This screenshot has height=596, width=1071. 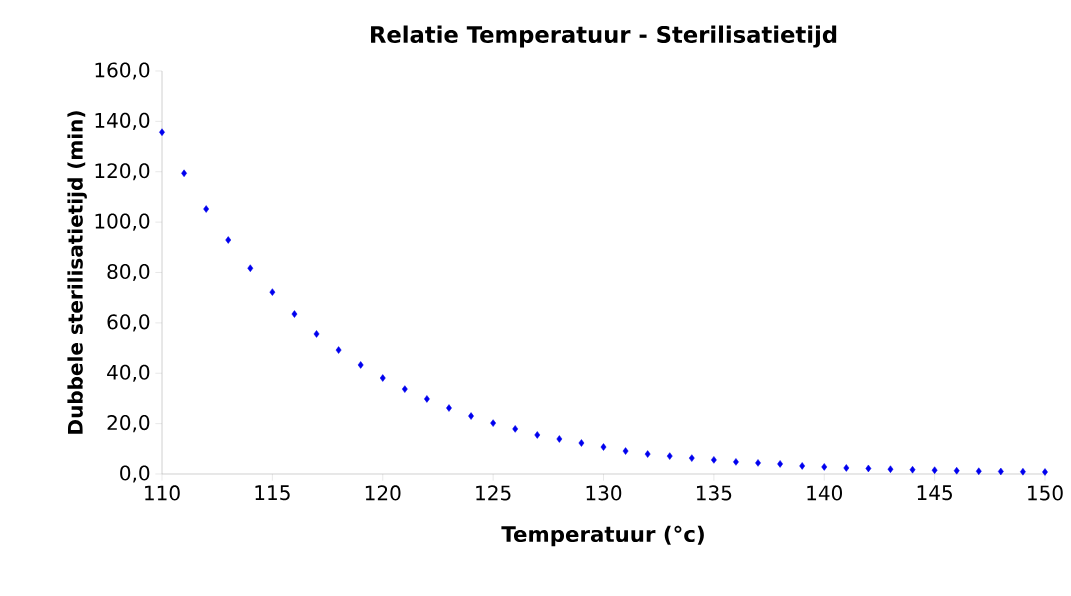 What do you see at coordinates (122, 71) in the screenshot?
I see `y-tick-label: 160,0` at bounding box center [122, 71].